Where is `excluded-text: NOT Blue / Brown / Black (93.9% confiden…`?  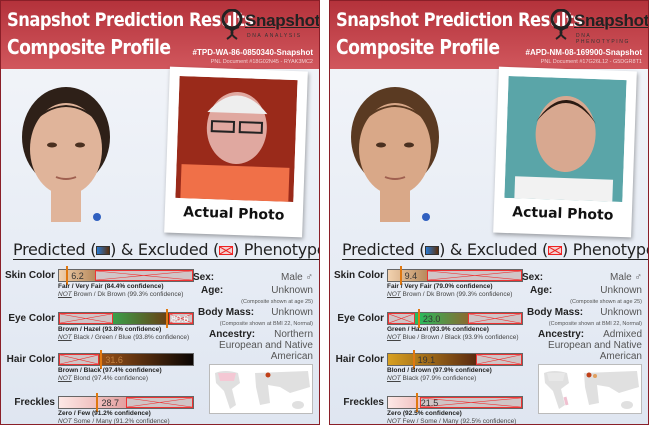
excluded-text: NOT Blue / Brown / Black (93.9% confiden… is located at coordinates (453, 337).